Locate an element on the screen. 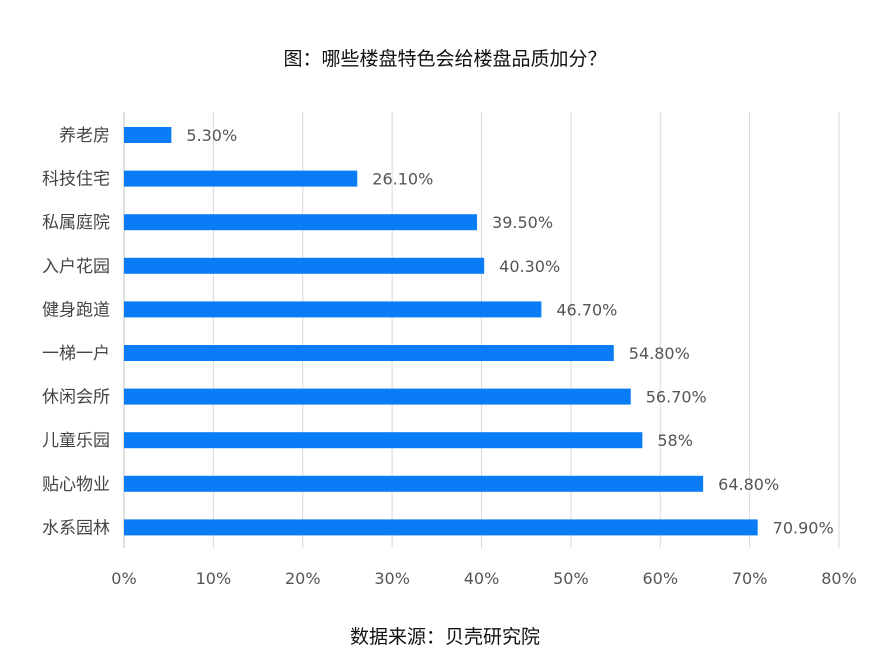 Image resolution: width=890 pixels, height=672 pixels. x-tick-label: 20% is located at coordinates (303, 578).